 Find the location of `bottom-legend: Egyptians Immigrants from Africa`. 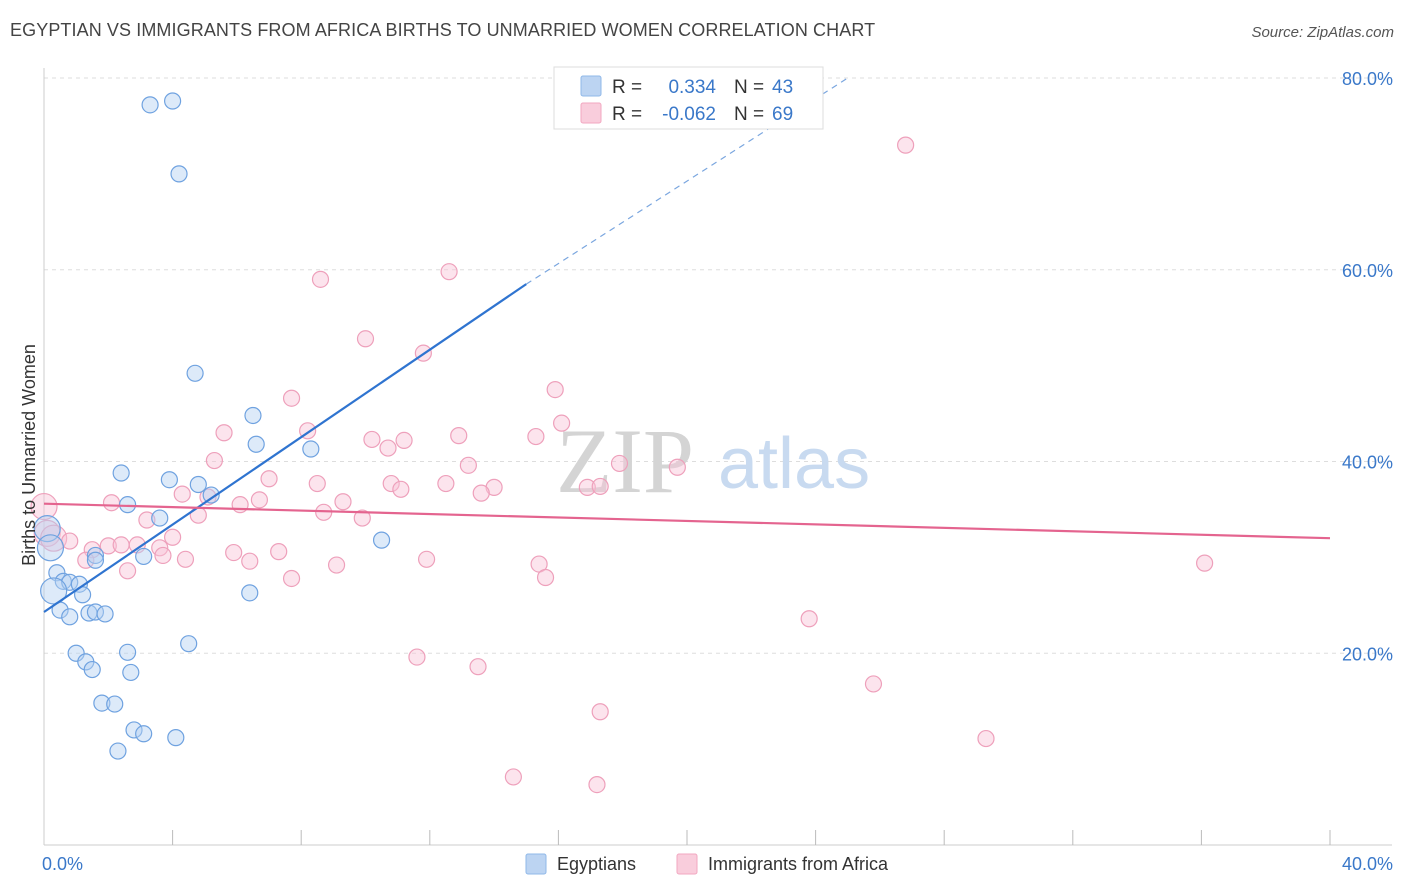

bottom-legend: Egyptians Immigrants from Africa is located at coordinates (707, 864).